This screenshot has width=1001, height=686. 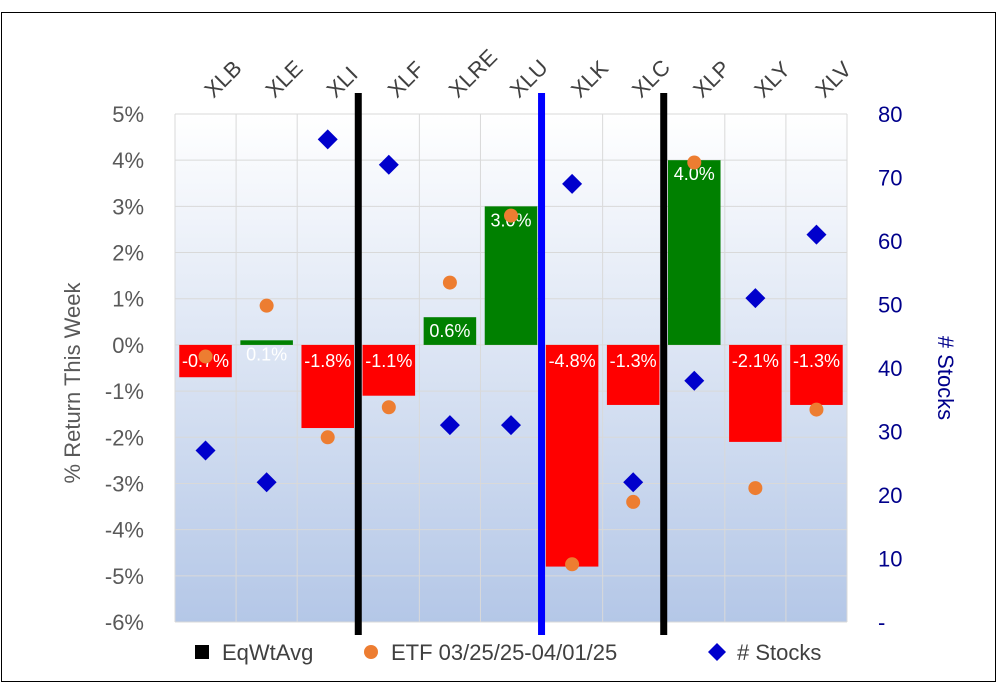 I want to click on stock-count-diamond-xlk, so click(x=572, y=183).